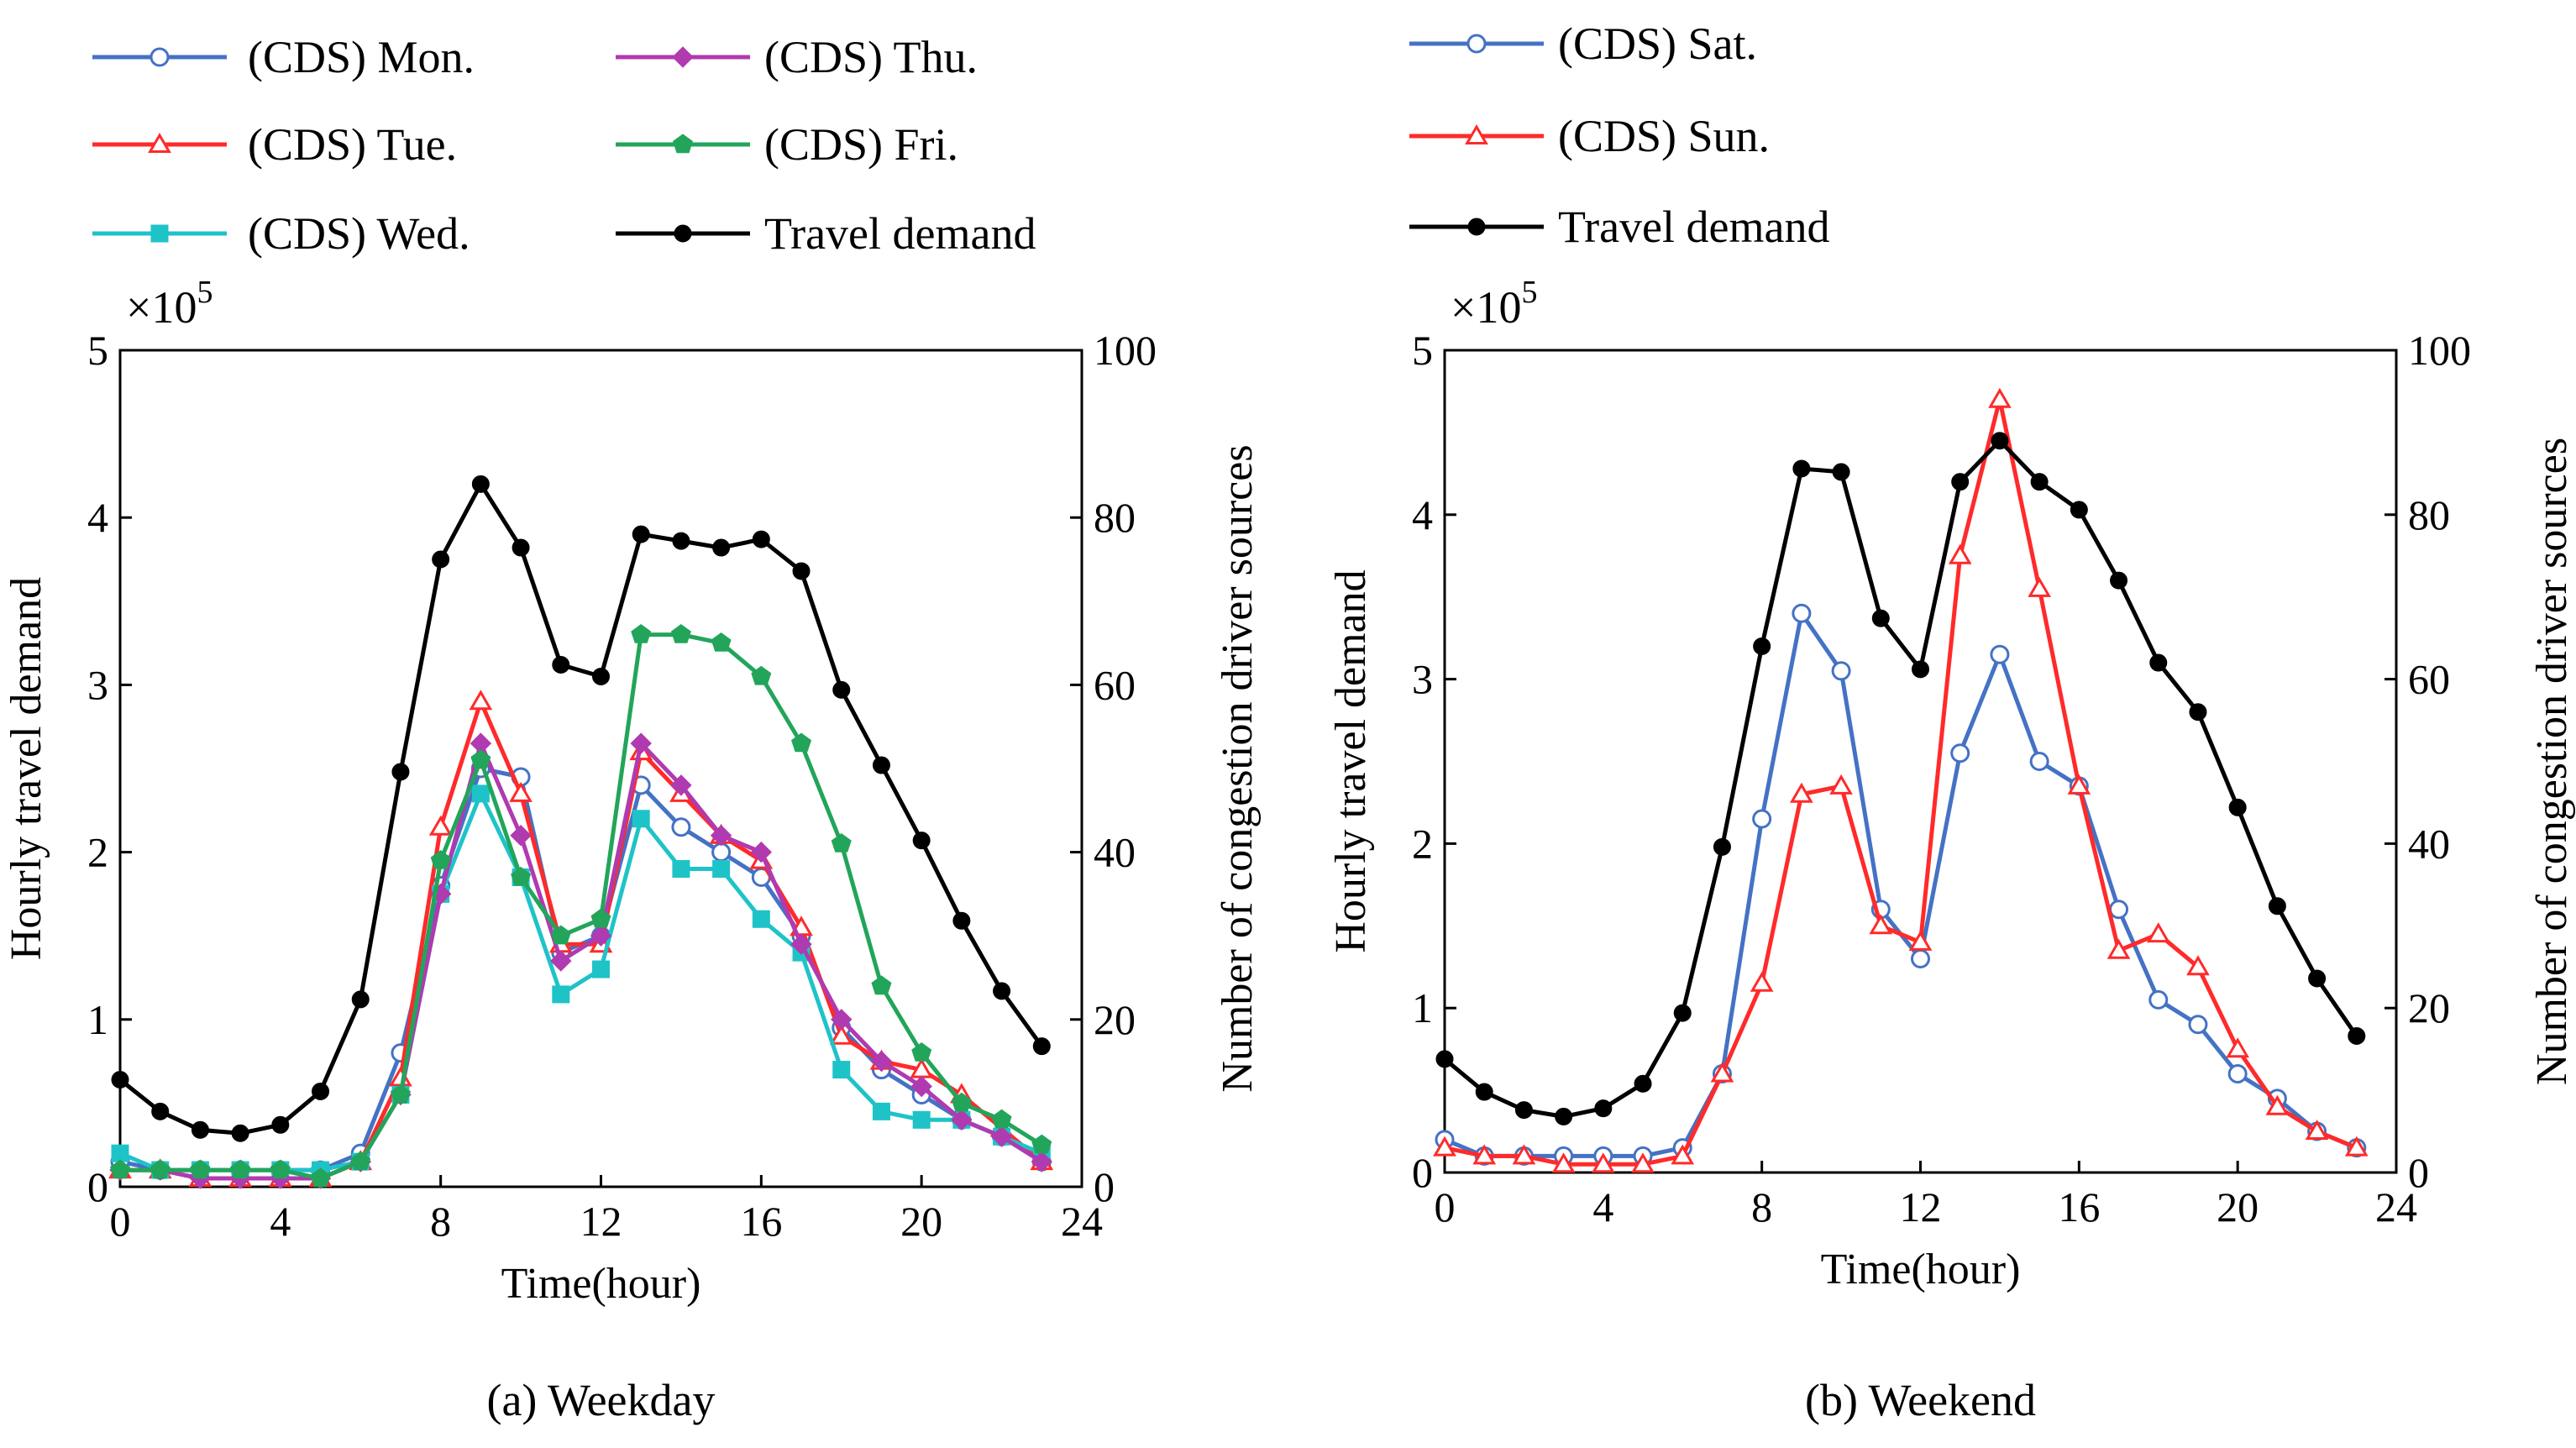 Image resolution: width=2576 pixels, height=1448 pixels. I want to click on y-axis-label: Hourly travel demand, so click(26, 768).